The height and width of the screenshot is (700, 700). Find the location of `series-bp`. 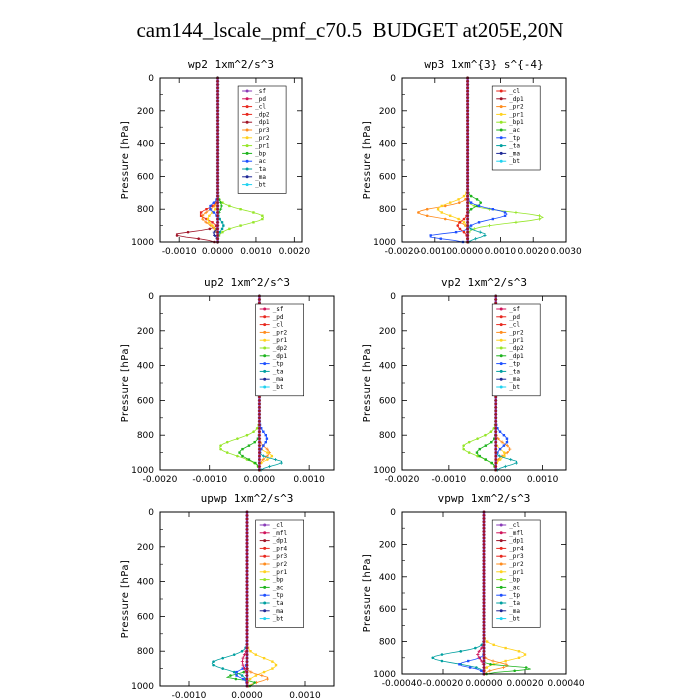

series-bp is located at coordinates (230, 599).